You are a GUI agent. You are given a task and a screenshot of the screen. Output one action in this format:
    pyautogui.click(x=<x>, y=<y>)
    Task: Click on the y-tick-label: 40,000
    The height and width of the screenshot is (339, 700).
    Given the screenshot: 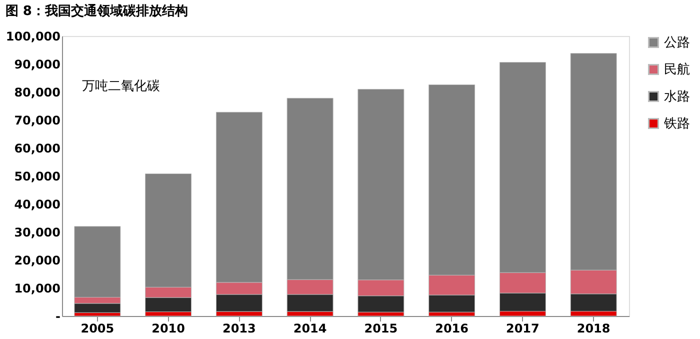 What is the action you would take?
    pyautogui.click(x=37, y=205)
    